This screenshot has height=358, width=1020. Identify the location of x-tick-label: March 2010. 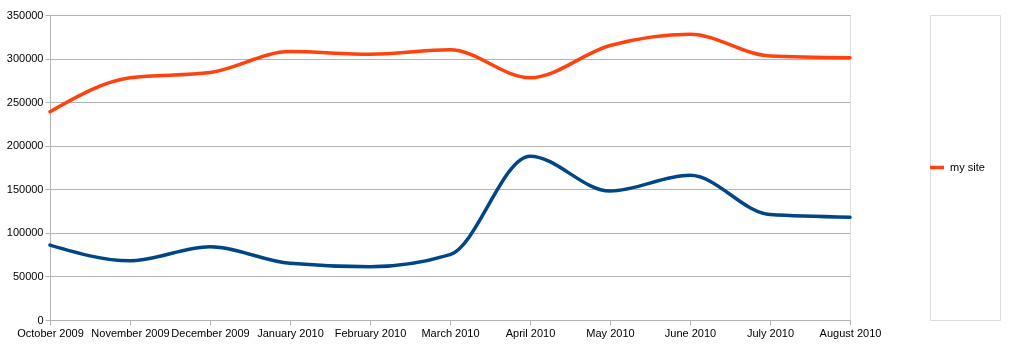
(450, 332).